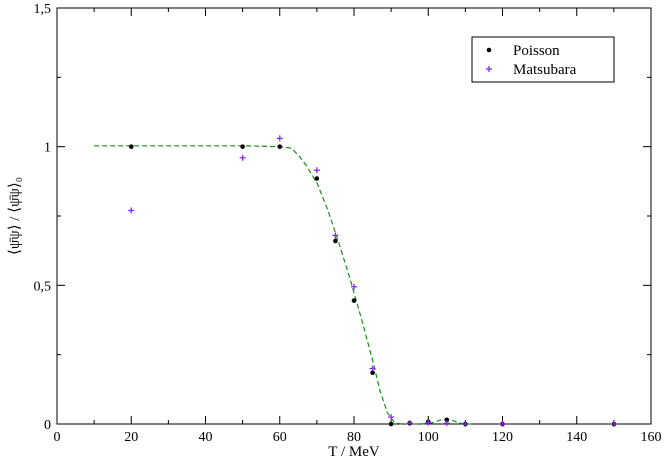 This screenshot has height=461, width=664. What do you see at coordinates (536, 51) in the screenshot?
I see `legend-label-poisson: Poisson` at bounding box center [536, 51].